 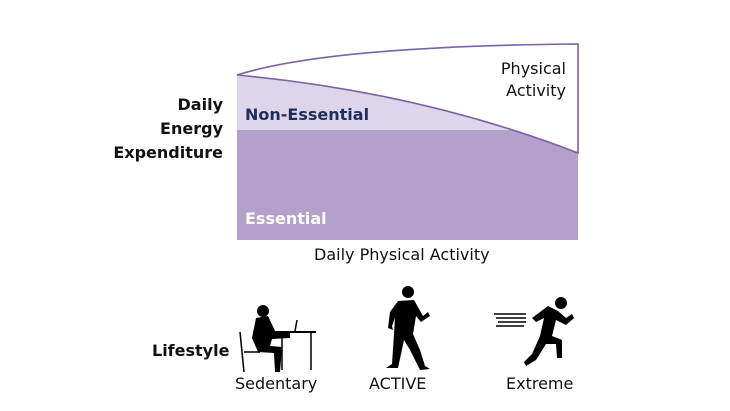 What do you see at coordinates (277, 339) in the screenshot?
I see `sedentary-person-icon` at bounding box center [277, 339].